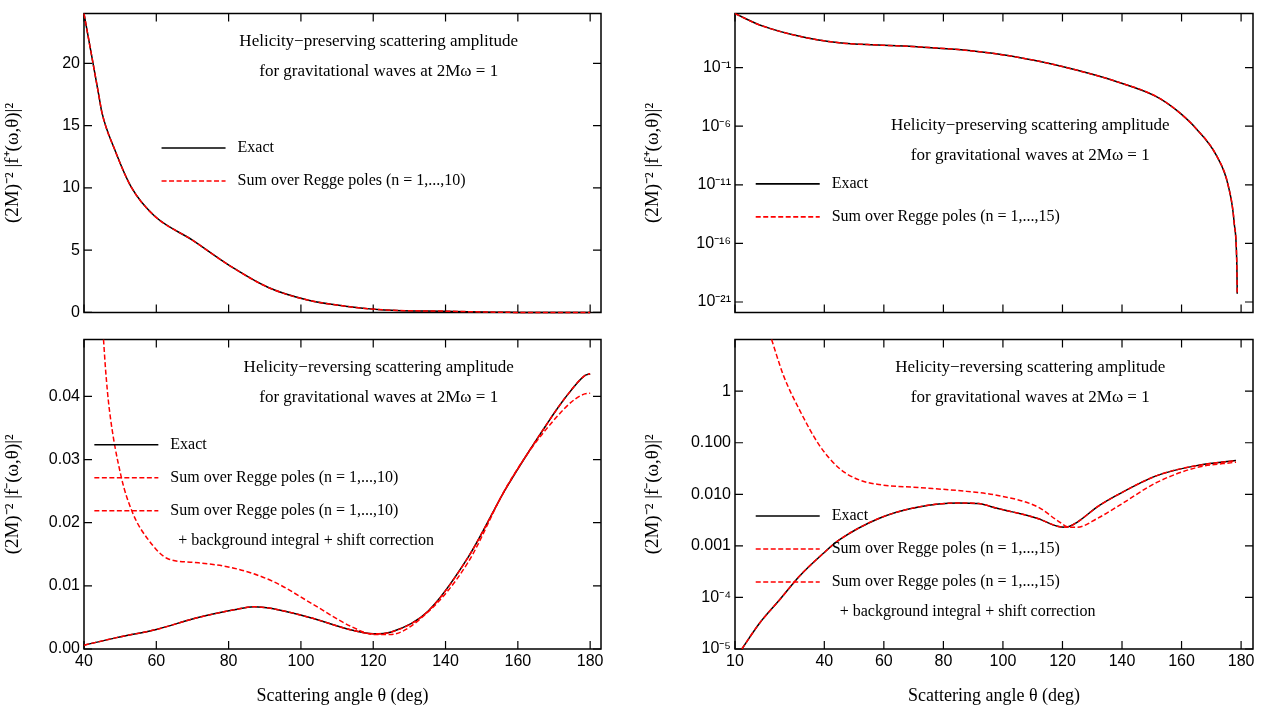 This screenshot has height=711, width=1265. I want to click on y-tick-label: 0.01, so click(64, 585).